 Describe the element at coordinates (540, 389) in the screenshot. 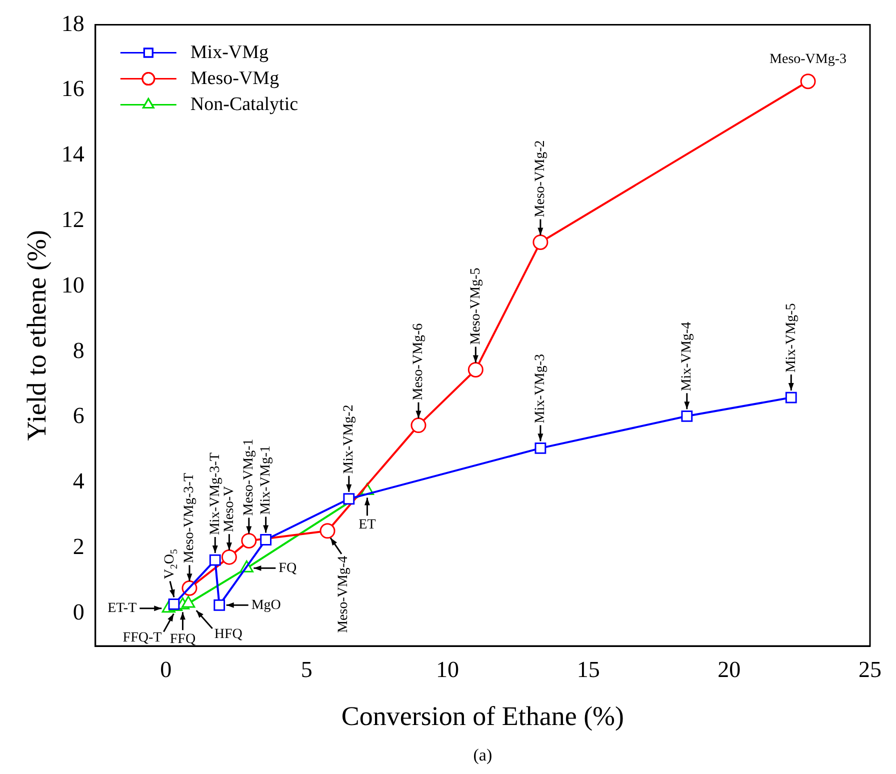

I see `annotation: Mix-VMg-3` at that location.